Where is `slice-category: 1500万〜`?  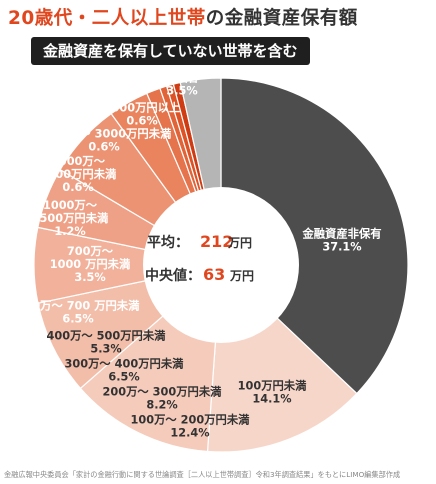
slice-category: 1500万〜 is located at coordinates (78, 161).